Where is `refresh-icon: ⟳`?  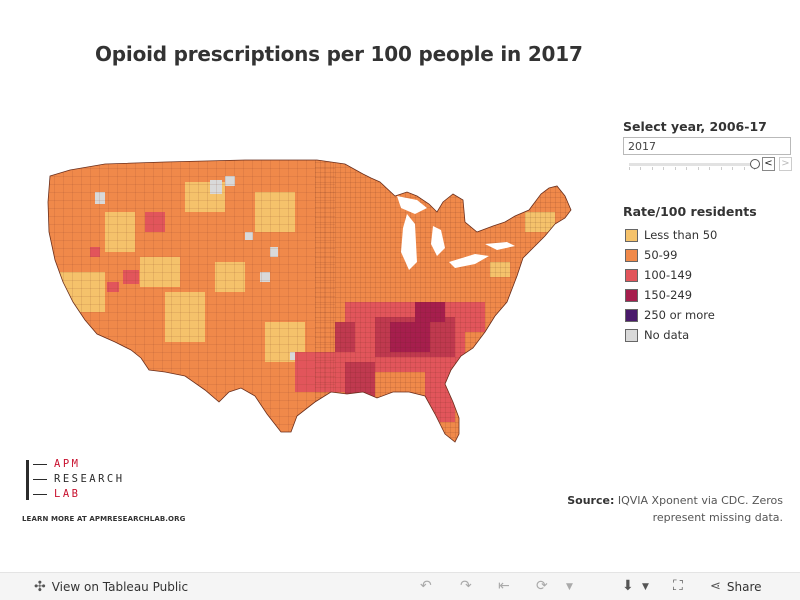
refresh-icon: ⟳ is located at coordinates (542, 586).